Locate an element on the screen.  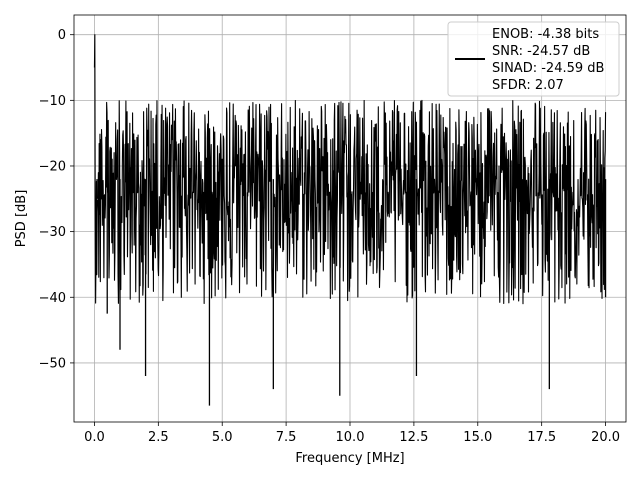
x-tick-label: 17.5 is located at coordinates (541, 437).